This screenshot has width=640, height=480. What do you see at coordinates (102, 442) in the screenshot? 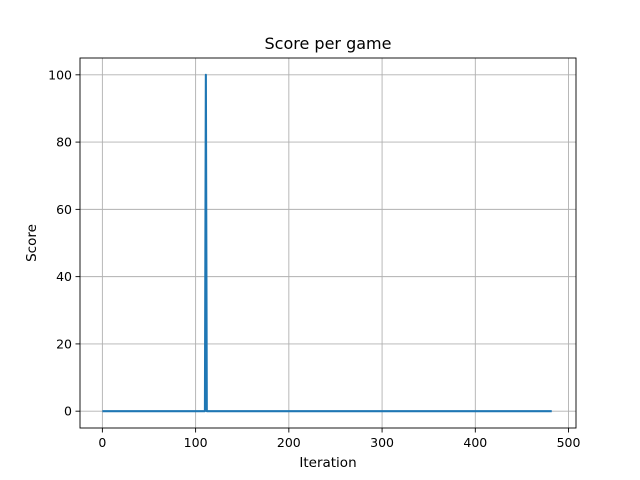
I see `x-tick-label: 0` at bounding box center [102, 442].